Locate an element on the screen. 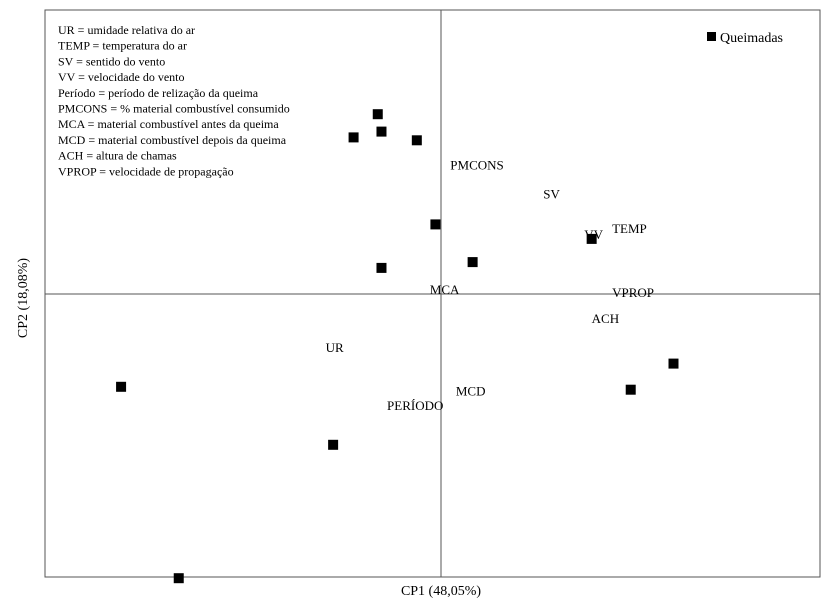  abbreviation-key-line: VPROP = velocidade de propagação is located at coordinates (146, 171).